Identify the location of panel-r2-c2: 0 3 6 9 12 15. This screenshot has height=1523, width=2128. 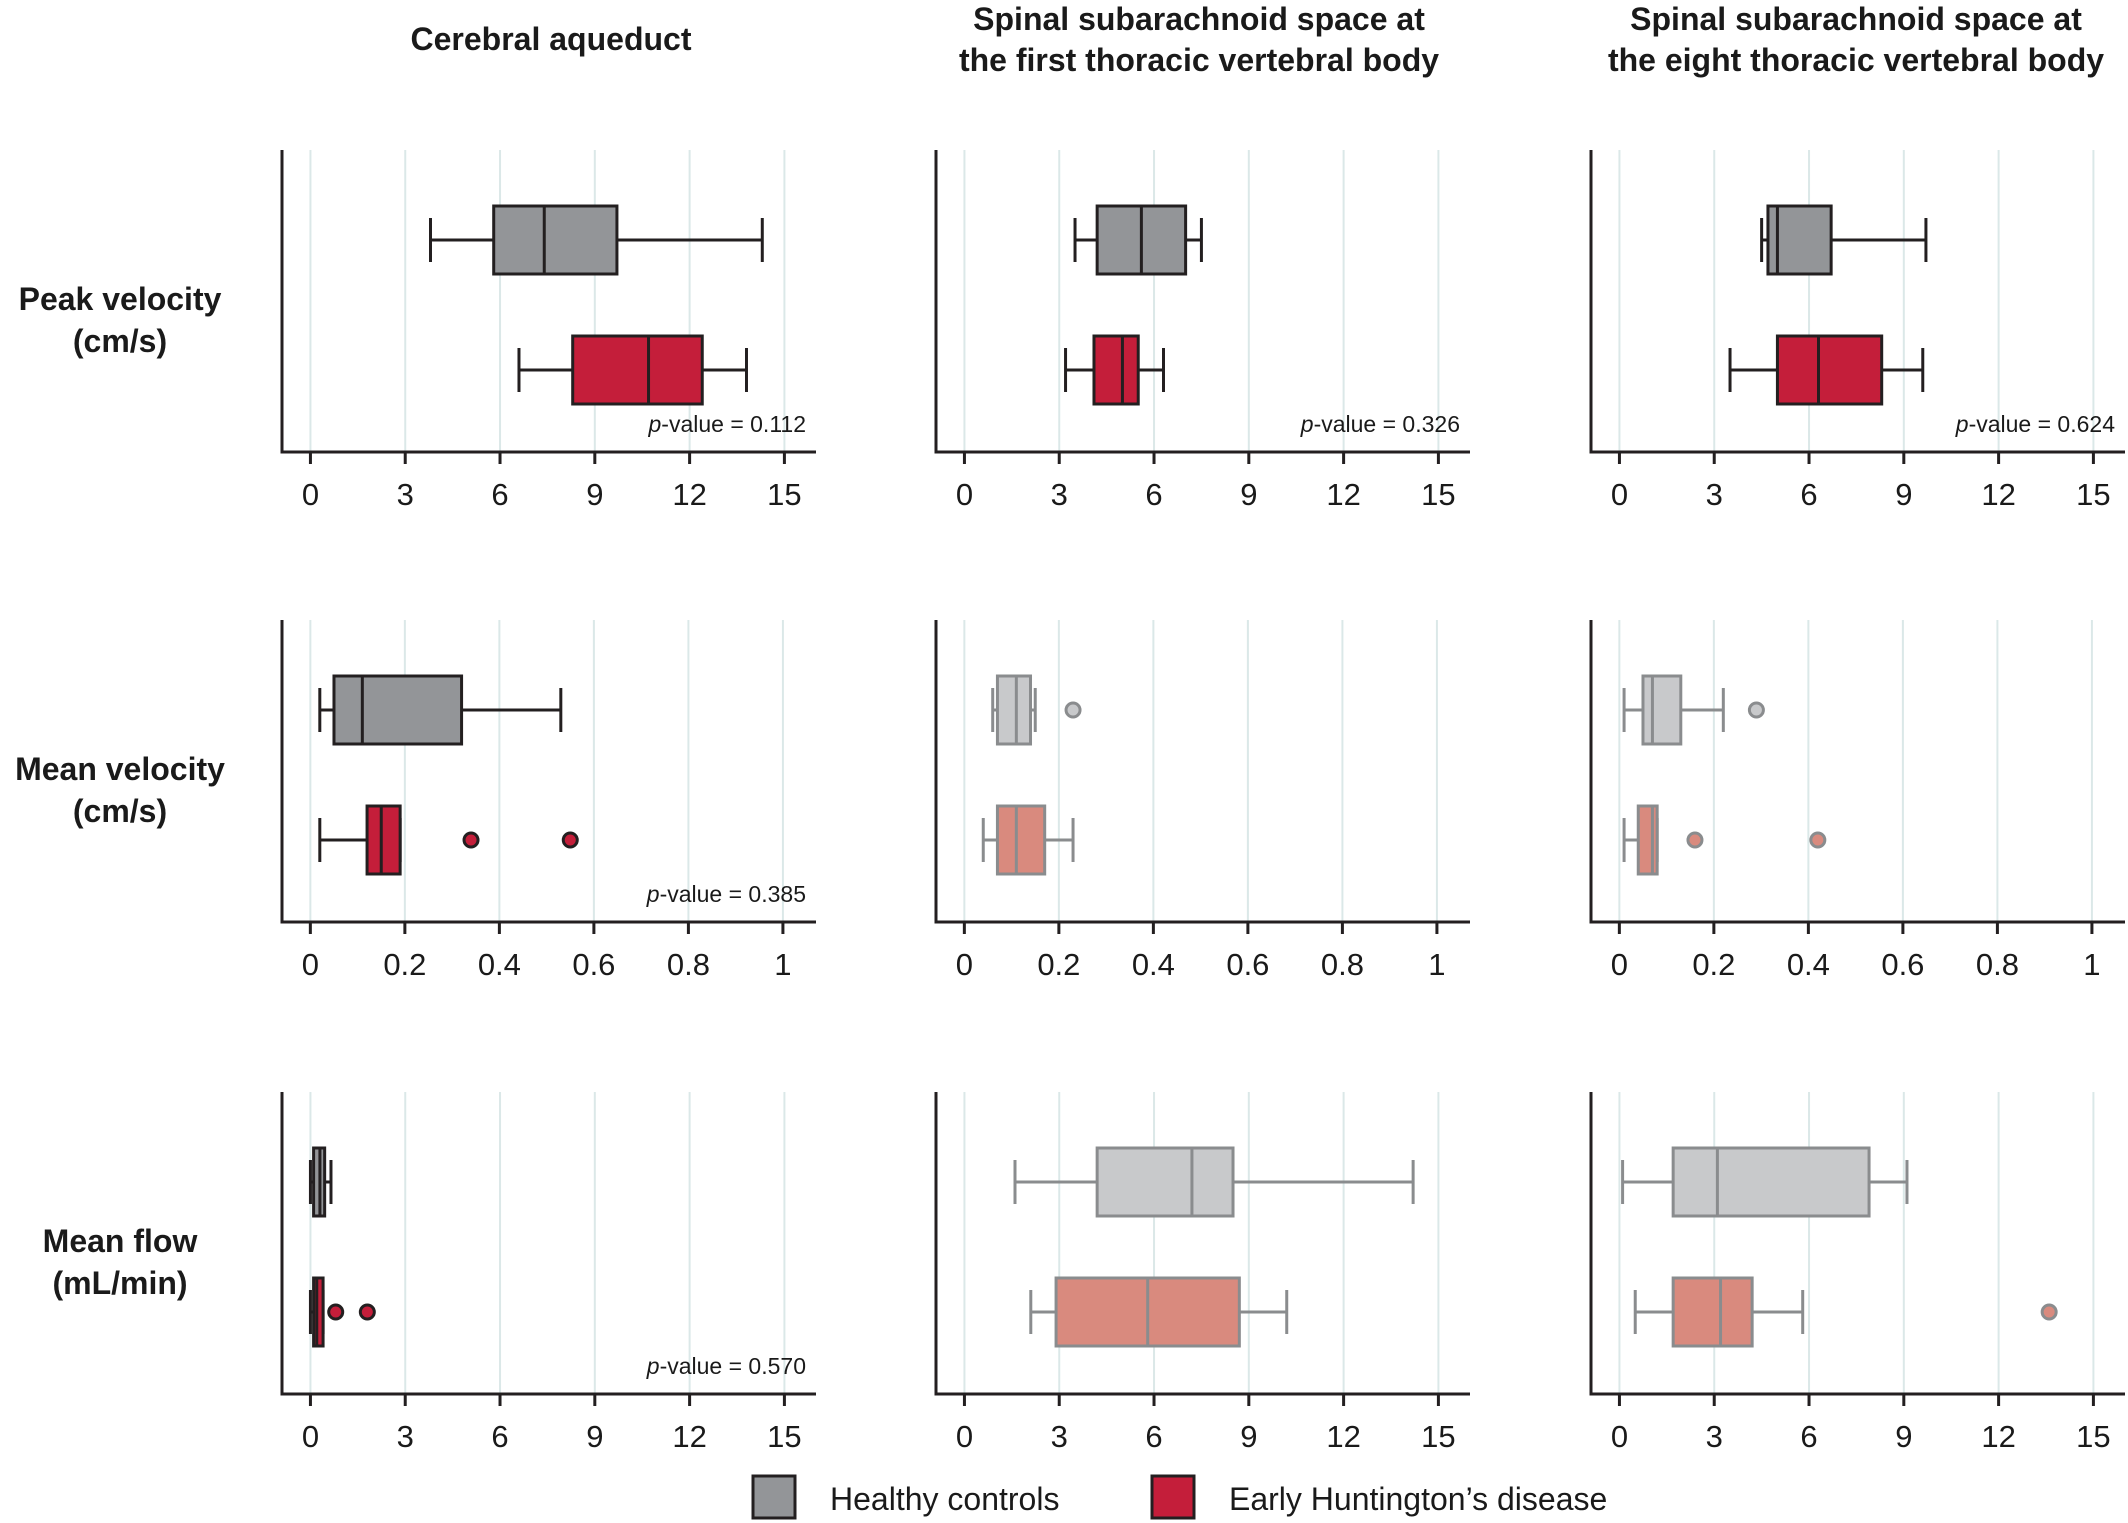
(1857, 1273).